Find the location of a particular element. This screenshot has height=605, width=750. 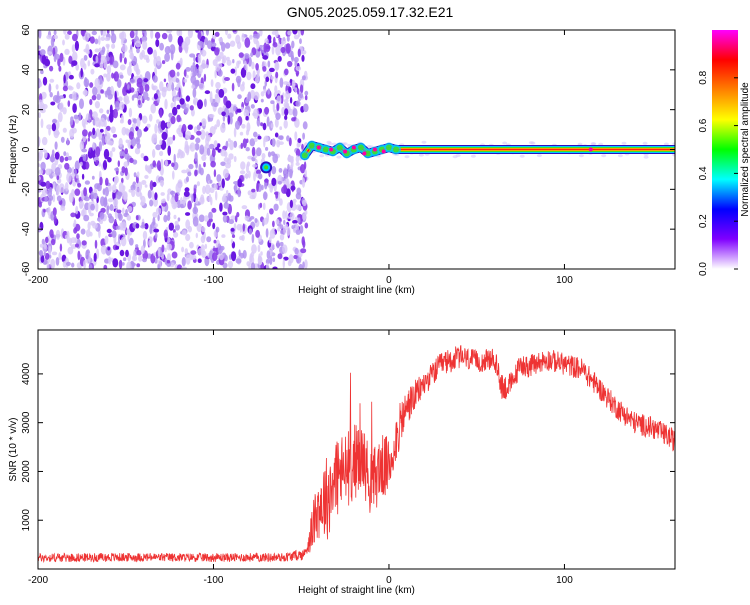

colorbar-gradient is located at coordinates (725, 149).